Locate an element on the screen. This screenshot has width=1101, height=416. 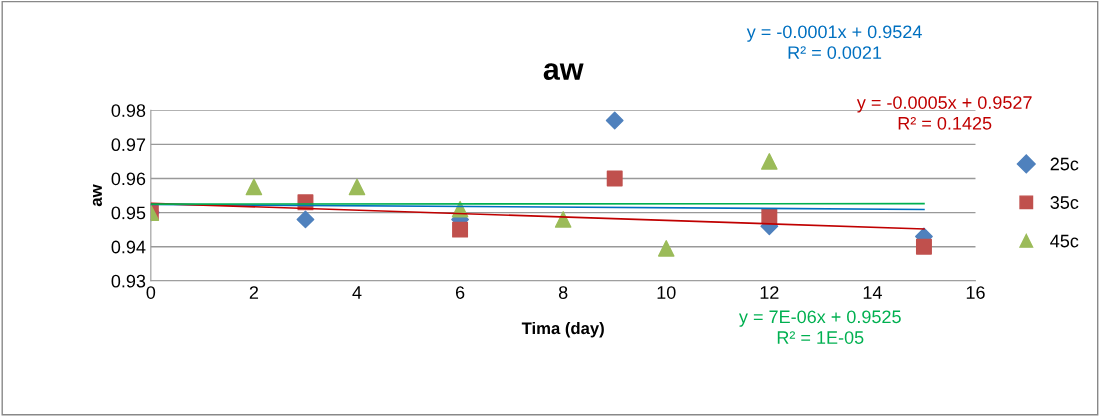
y-tick-label: 0.98 is located at coordinates (128, 110).